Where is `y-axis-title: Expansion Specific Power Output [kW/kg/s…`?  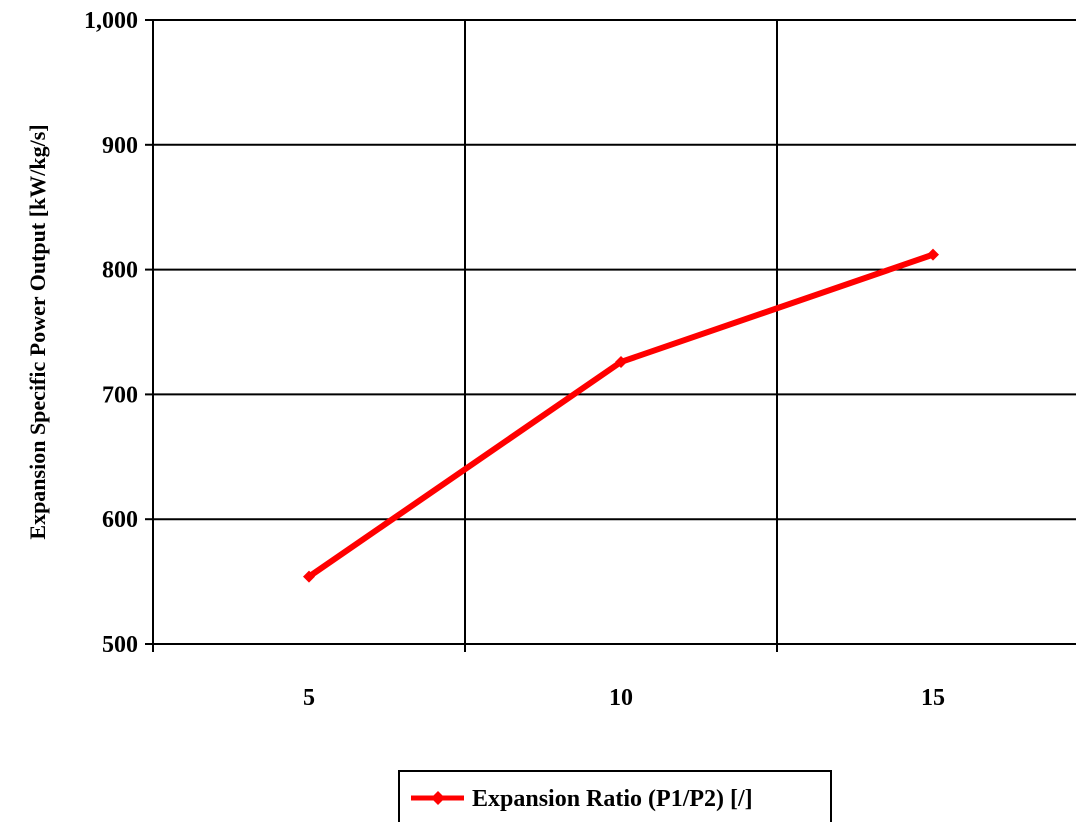
y-axis-title: Expansion Specific Power Output [kW/kg/s… is located at coordinates (37, 331).